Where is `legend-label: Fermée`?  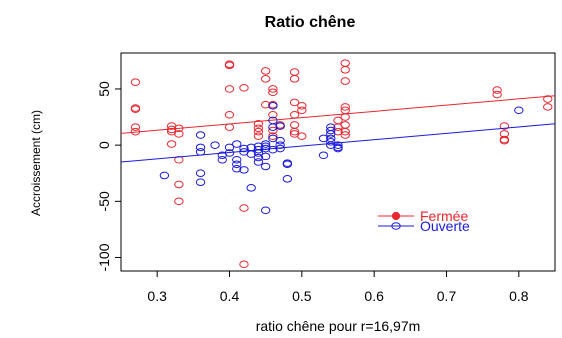 legend-label: Fermée is located at coordinates (444, 216).